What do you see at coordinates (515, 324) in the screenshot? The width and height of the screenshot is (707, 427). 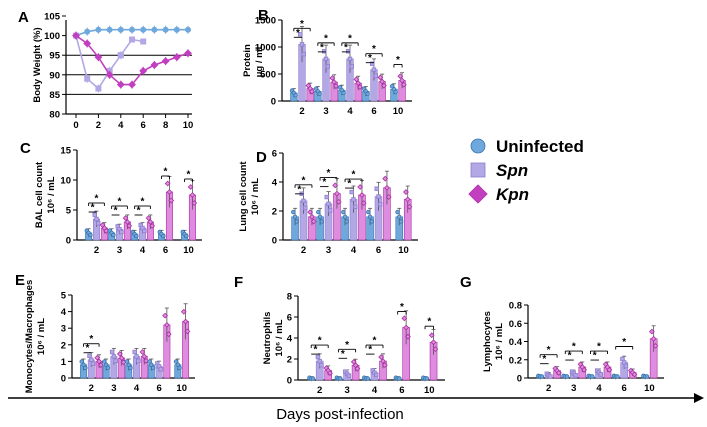 I see `y-tick-label: 0.6` at bounding box center [515, 324].